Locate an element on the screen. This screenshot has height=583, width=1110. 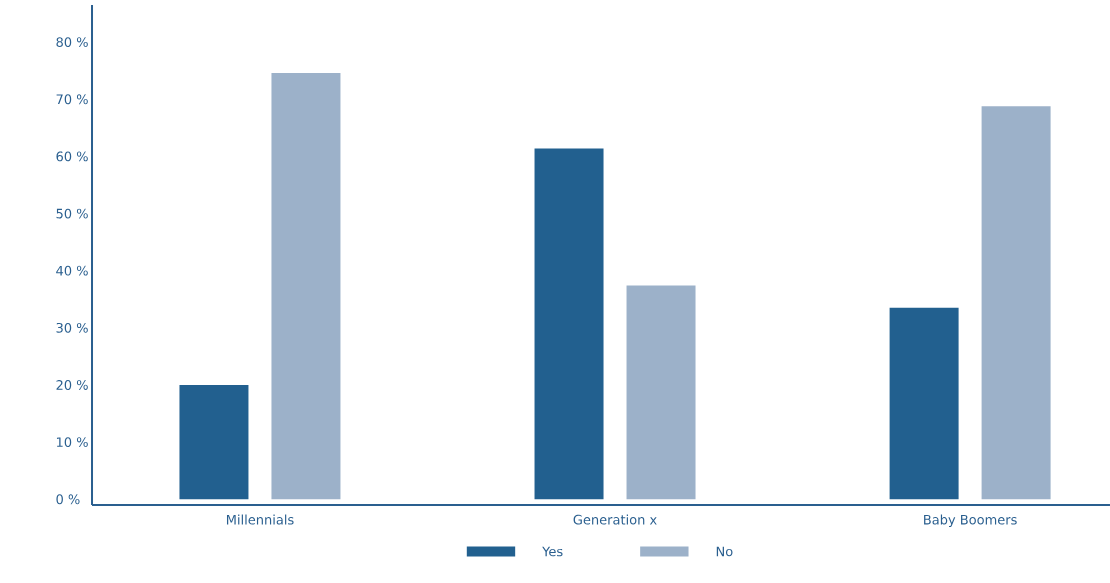
x-tick-label: Generation x is located at coordinates (615, 519).